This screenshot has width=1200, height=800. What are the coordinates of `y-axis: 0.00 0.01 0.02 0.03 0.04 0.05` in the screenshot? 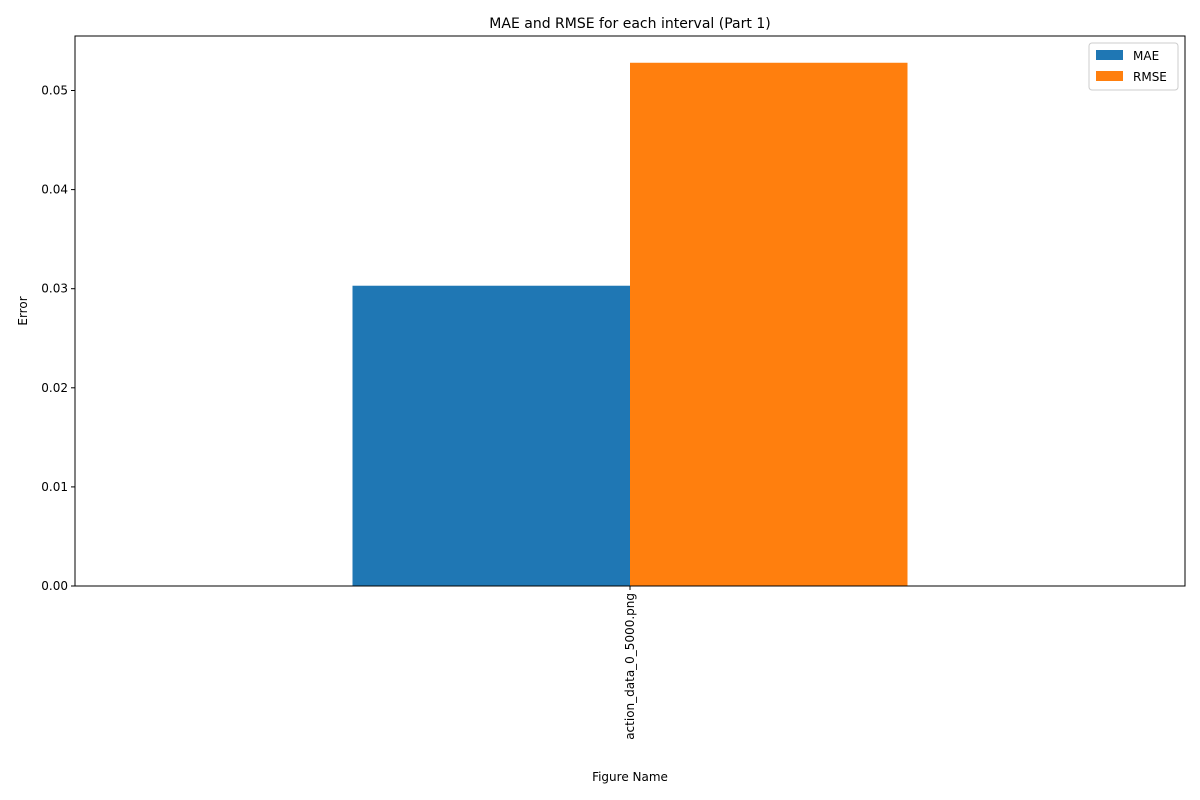 It's located at (58, 338).